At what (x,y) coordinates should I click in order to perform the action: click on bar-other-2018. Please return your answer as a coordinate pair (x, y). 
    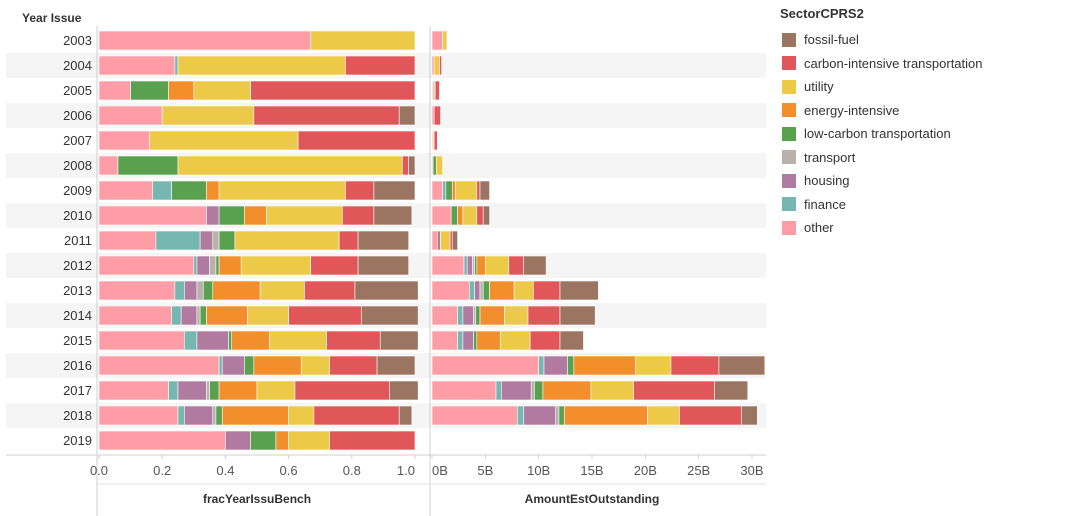
    Looking at the image, I should click on (138, 415).